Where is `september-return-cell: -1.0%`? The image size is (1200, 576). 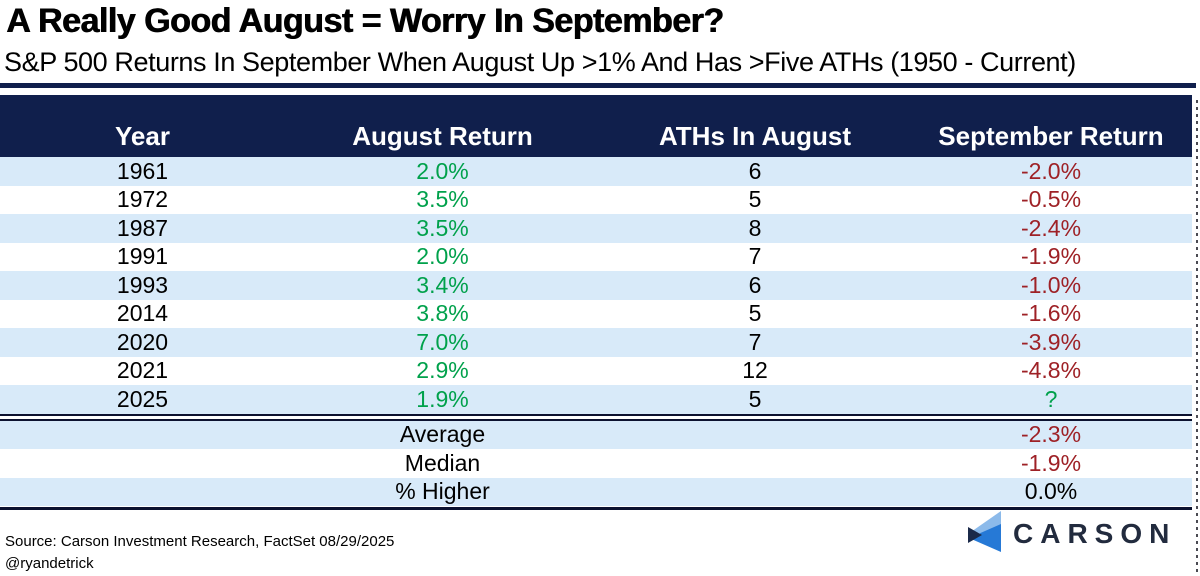
september-return-cell: -1.0% is located at coordinates (1051, 284).